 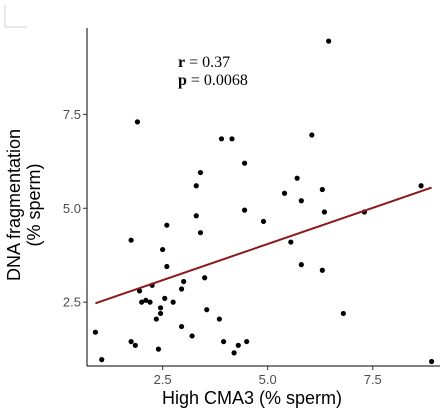 What do you see at coordinates (373, 379) in the screenshot?
I see `x-tick-label: 7.5` at bounding box center [373, 379].